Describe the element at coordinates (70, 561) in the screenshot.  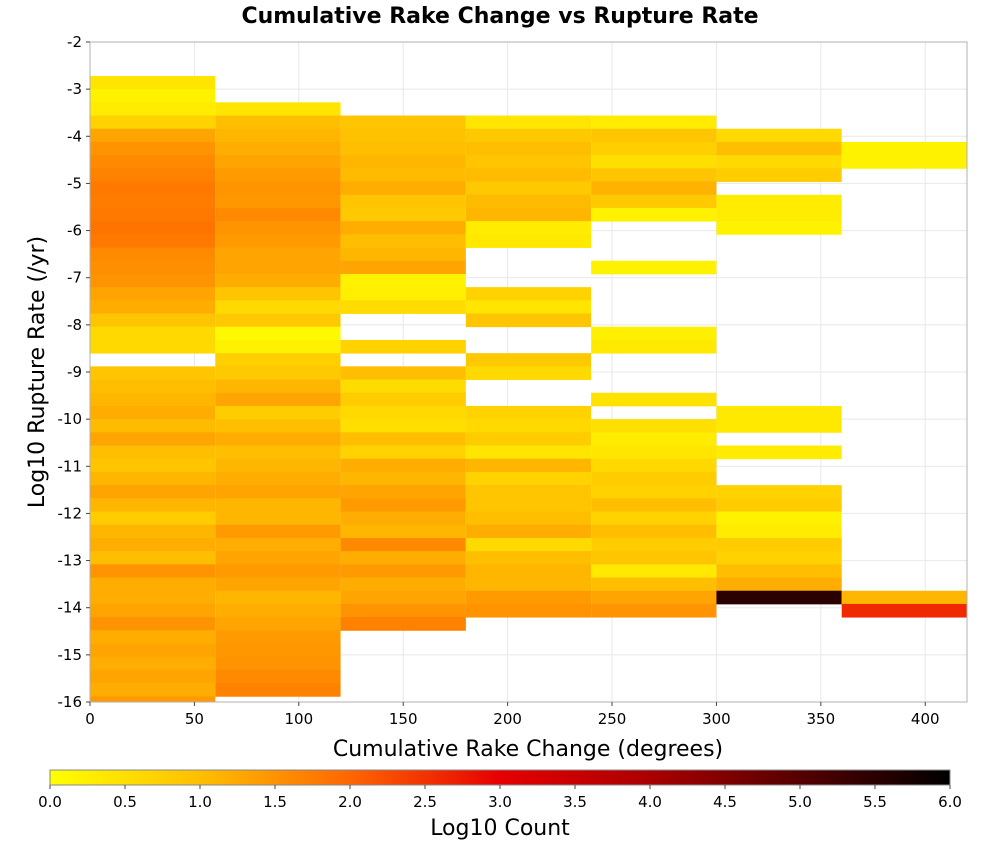
I see `y-tick-label: -13` at that location.